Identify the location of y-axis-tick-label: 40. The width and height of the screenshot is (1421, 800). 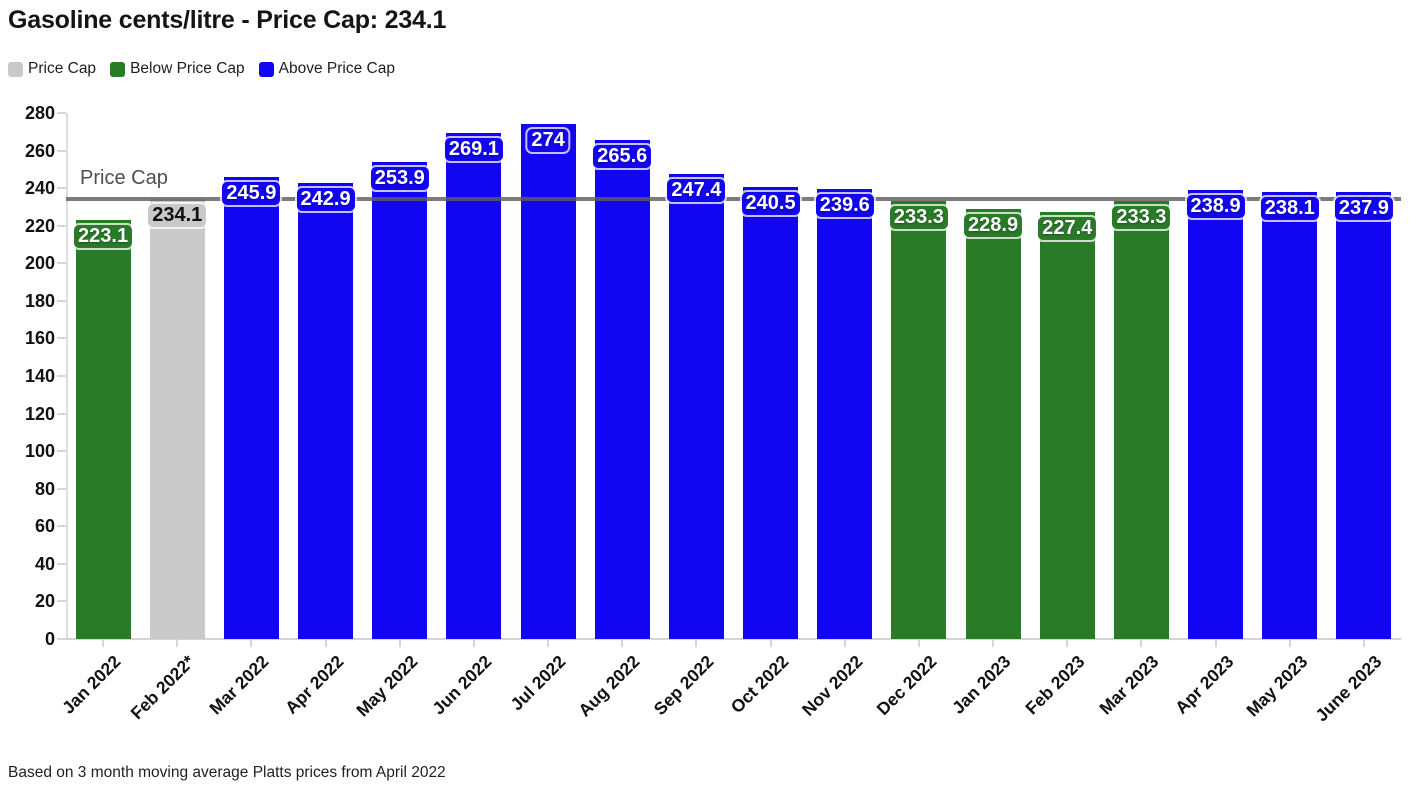
(44, 563).